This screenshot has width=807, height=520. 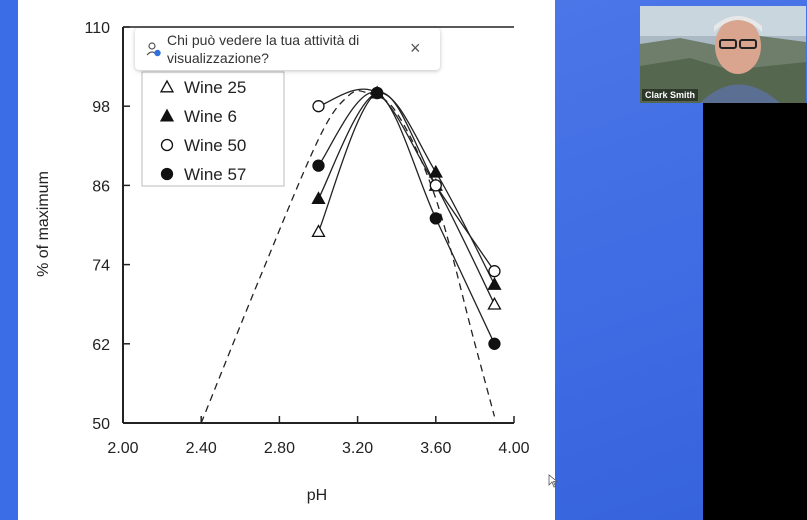 What do you see at coordinates (215, 145) in the screenshot?
I see `legend-label: Wine 50` at bounding box center [215, 145].